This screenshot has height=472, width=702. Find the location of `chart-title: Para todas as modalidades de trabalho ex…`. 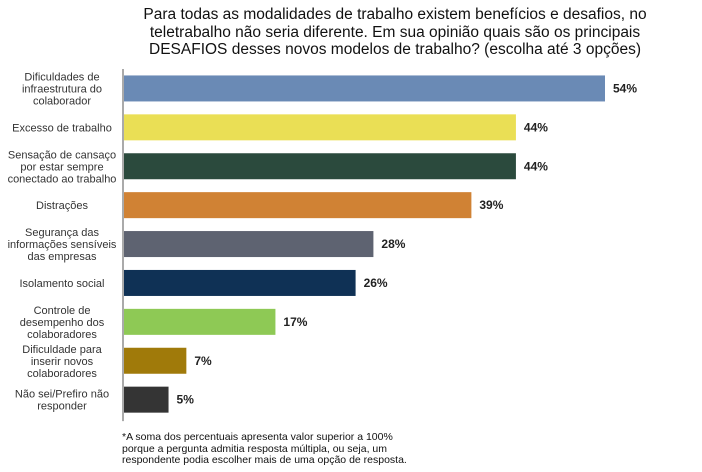

chart-title: Para todas as modalidades de trabalho ex… is located at coordinates (395, 32).